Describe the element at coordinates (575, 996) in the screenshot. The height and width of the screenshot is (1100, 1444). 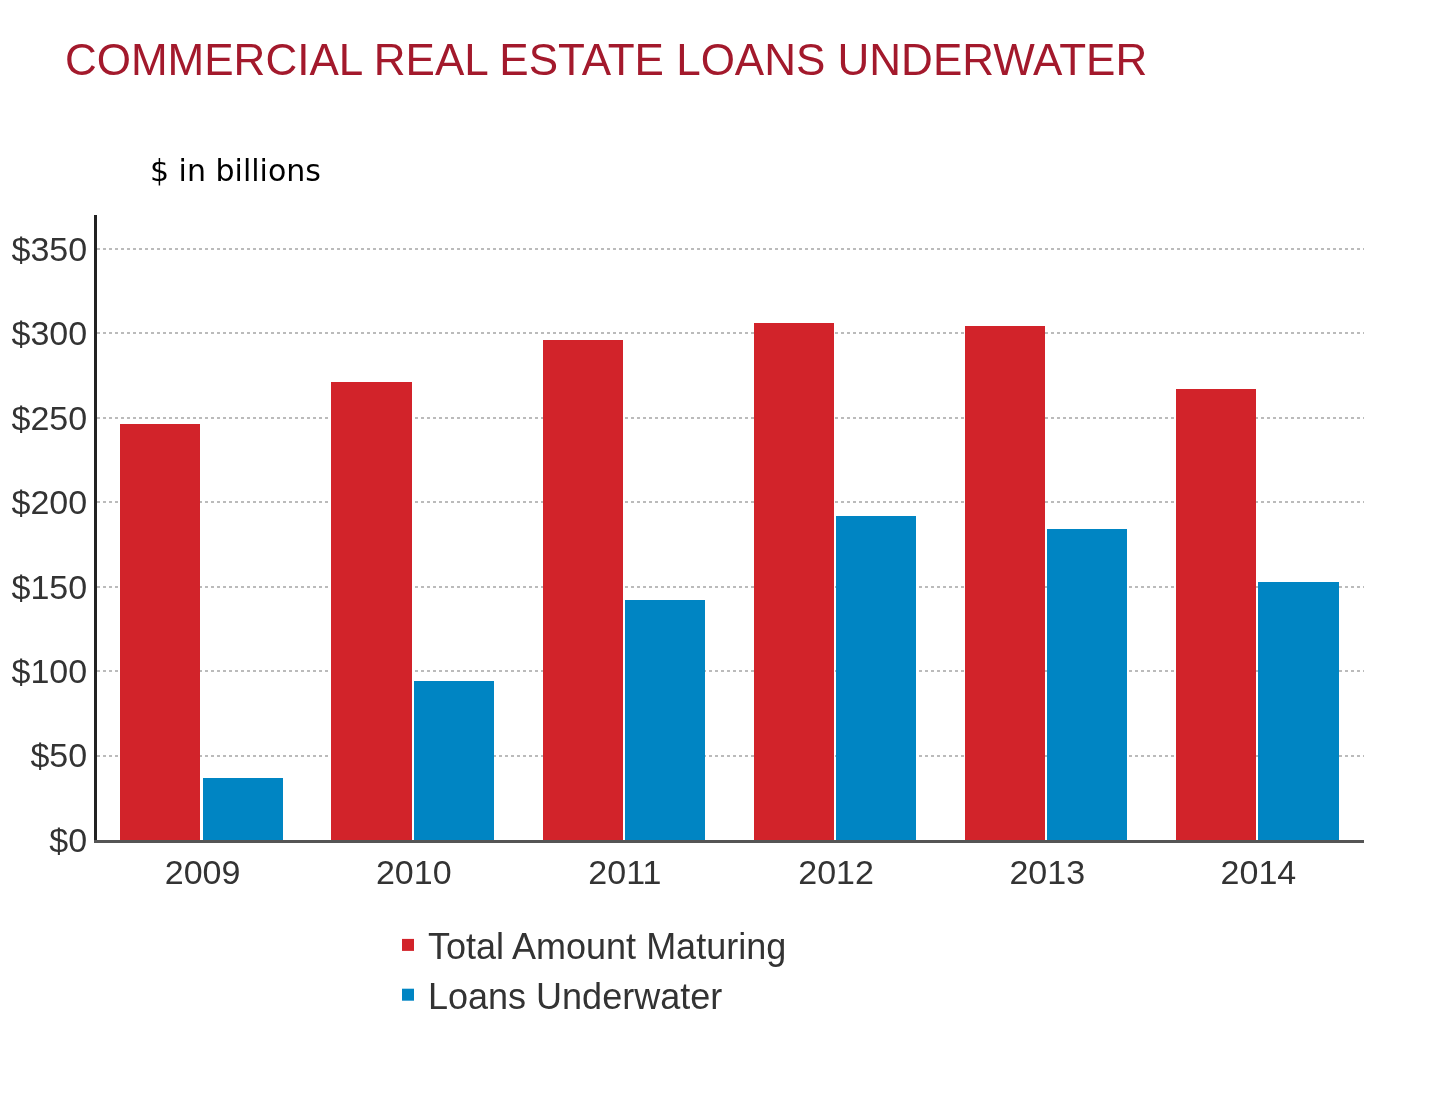
I see `legend-label: Loans Underwater` at that location.